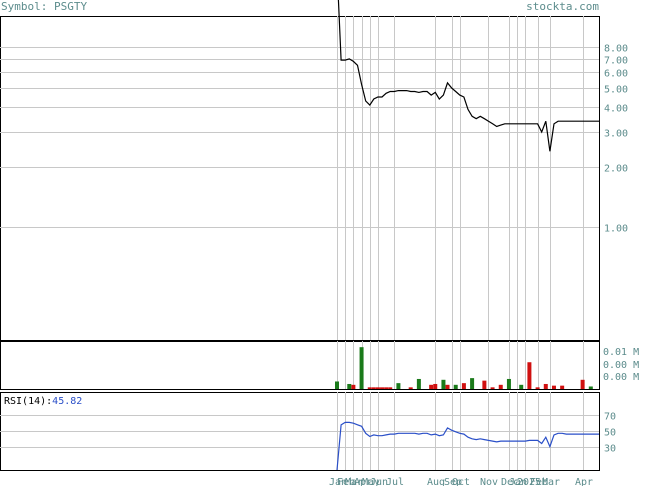 This screenshot has height=486, width=655. I want to click on price-tick-label: 6.00, so click(616, 74).